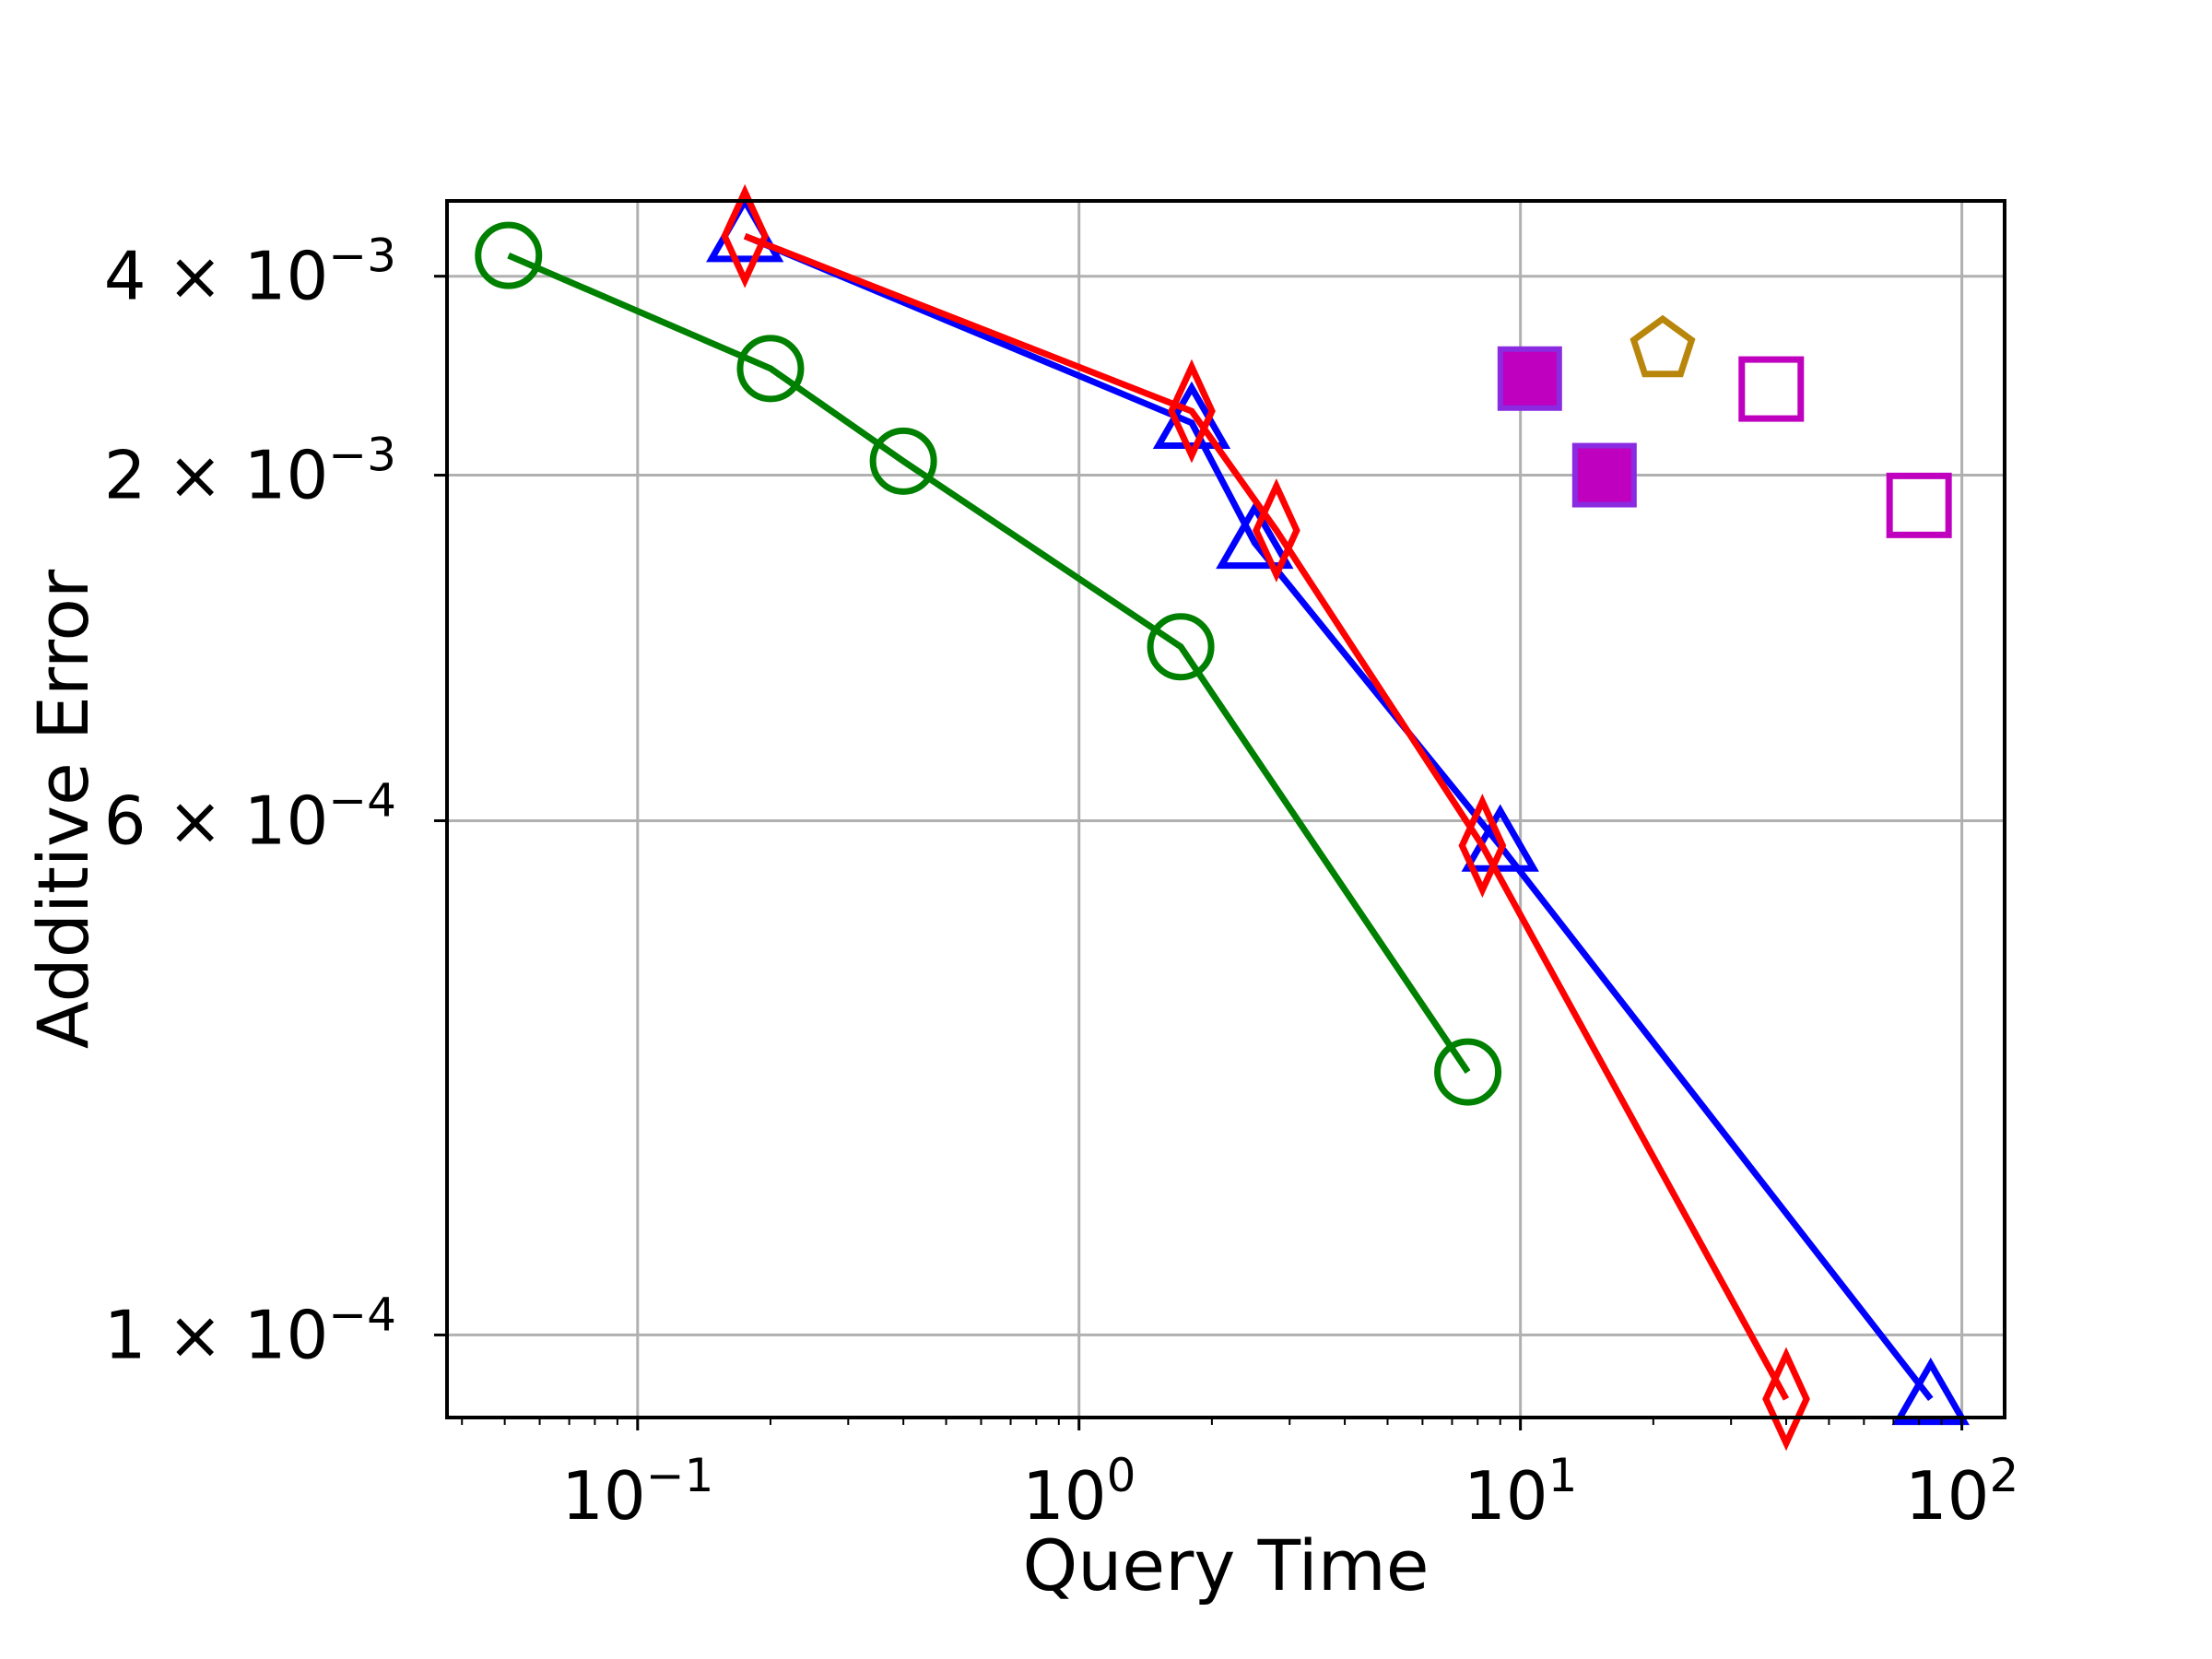 The height and width of the screenshot is (1659, 2212). What do you see at coordinates (1520, 1492) in the screenshot?
I see `x-tick-label: 10¹` at bounding box center [1520, 1492].